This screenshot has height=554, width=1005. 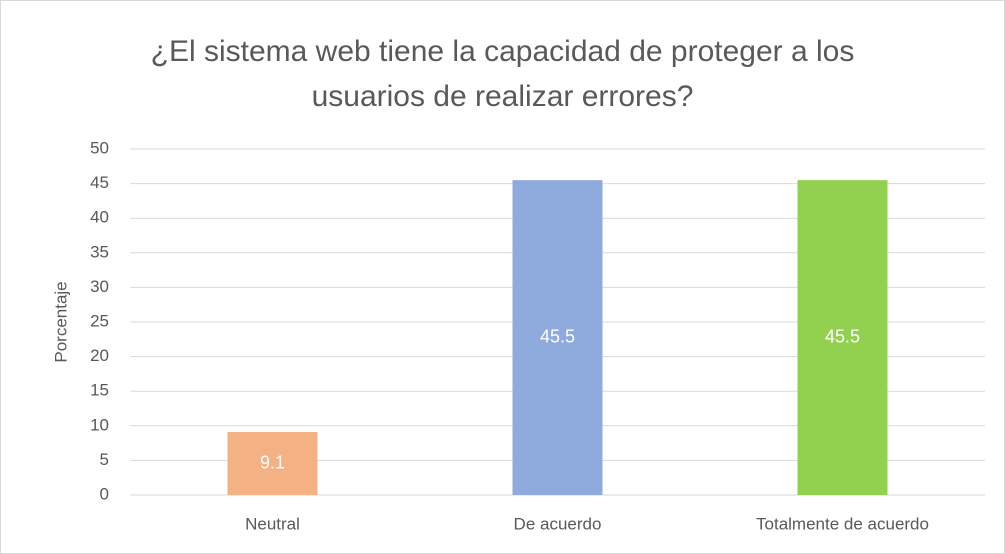 What do you see at coordinates (99, 355) in the screenshot?
I see `y-tick-label: 20` at bounding box center [99, 355].